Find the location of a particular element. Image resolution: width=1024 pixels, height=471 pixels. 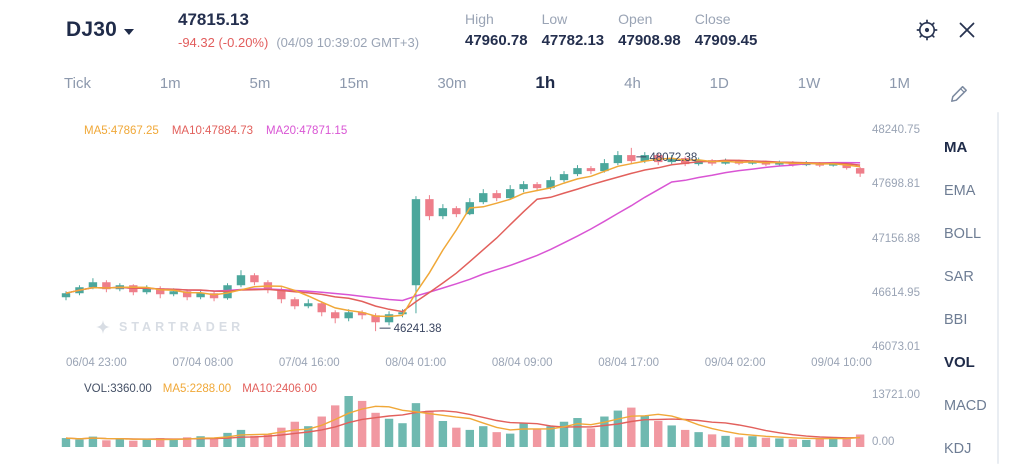

stat-value: 47782.13 is located at coordinates (573, 40).